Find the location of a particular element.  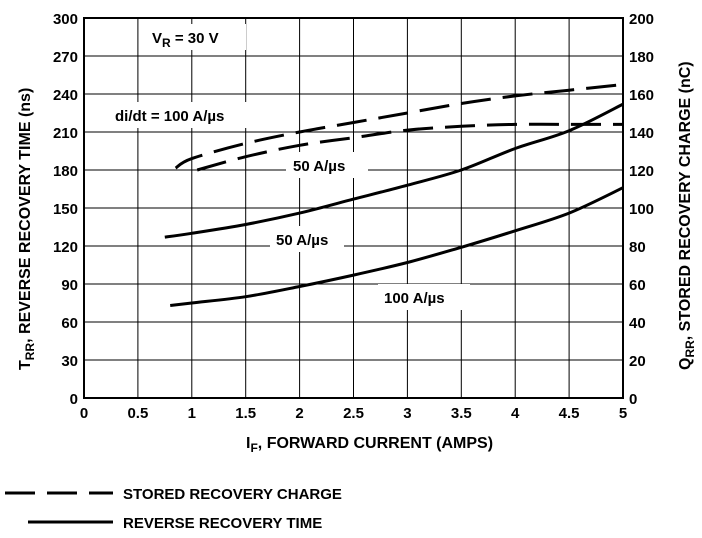

label-50-upper-box is located at coordinates (327, 165).